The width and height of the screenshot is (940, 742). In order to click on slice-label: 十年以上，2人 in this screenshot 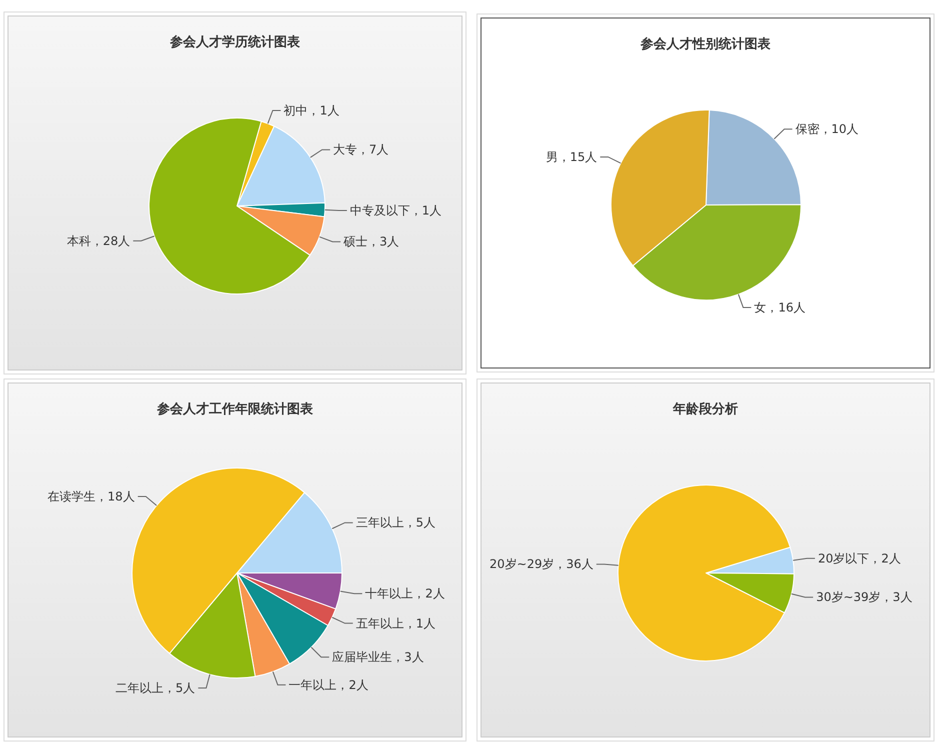, I will do `click(405, 593)`.